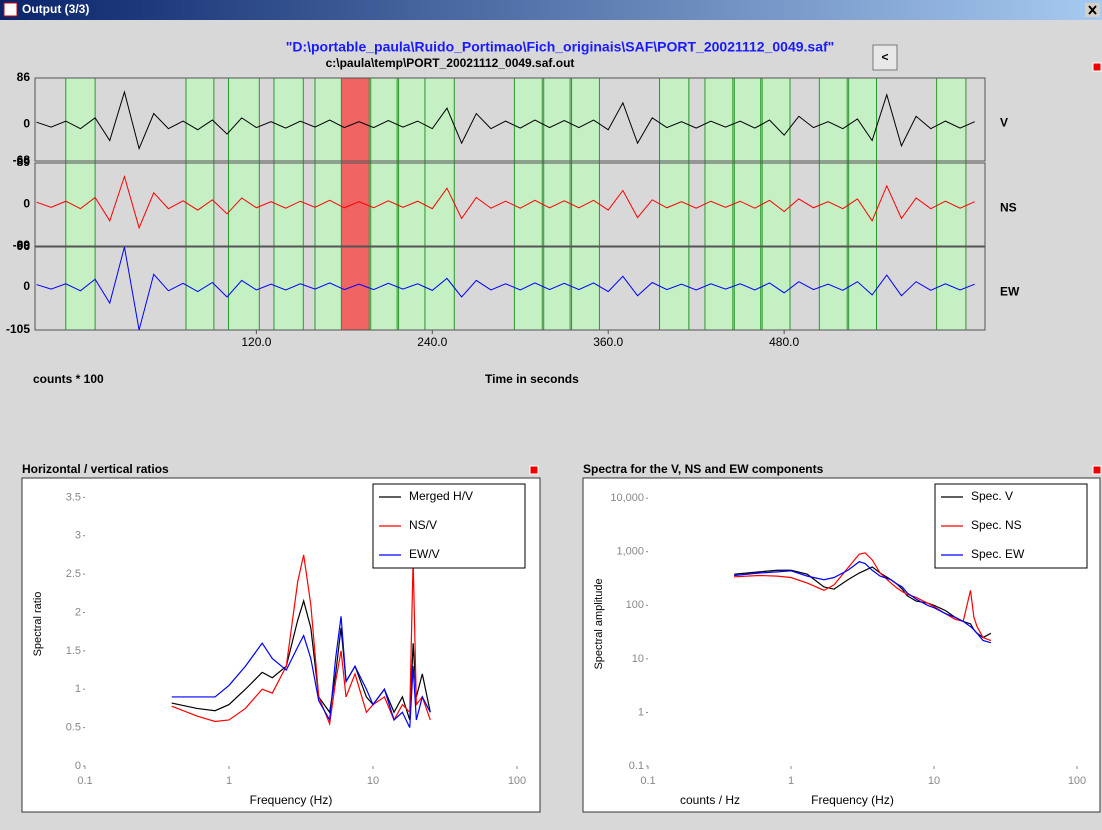 The width and height of the screenshot is (1102, 830). I want to click on legend-label: EW/V, so click(424, 554).